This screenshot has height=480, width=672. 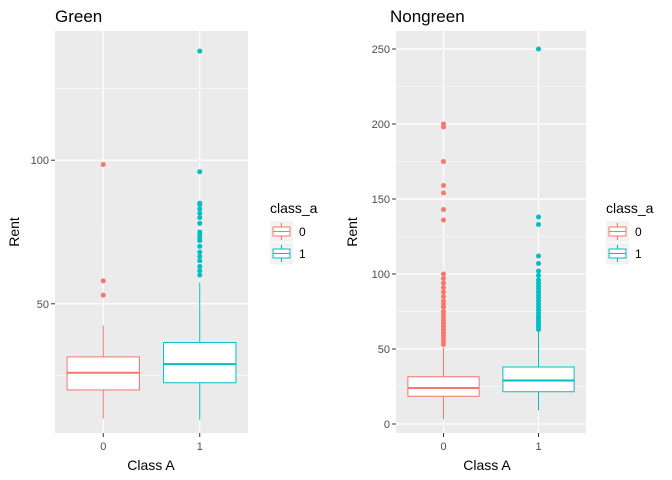 What do you see at coordinates (384, 237) in the screenshot?
I see `y-axis-ticks: 0 50 100 150 200 250` at bounding box center [384, 237].